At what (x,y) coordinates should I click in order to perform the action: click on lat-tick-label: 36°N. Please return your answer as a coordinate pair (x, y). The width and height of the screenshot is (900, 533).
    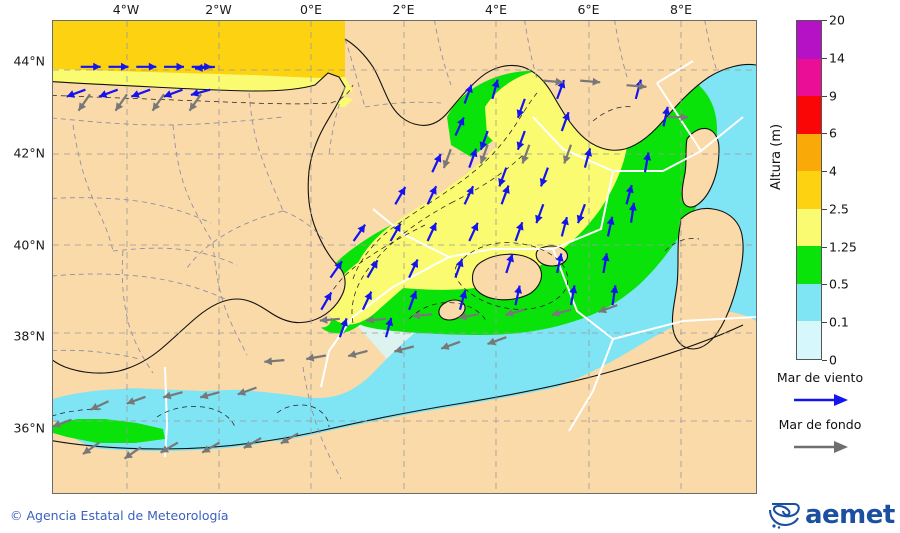
    Looking at the image, I should click on (29, 428).